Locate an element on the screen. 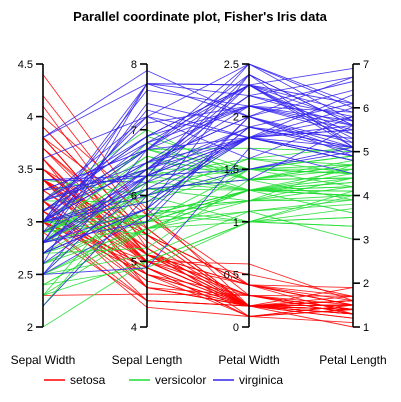  axis-2: 4 5 6 7 8 Sepal Length is located at coordinates (147, 213).